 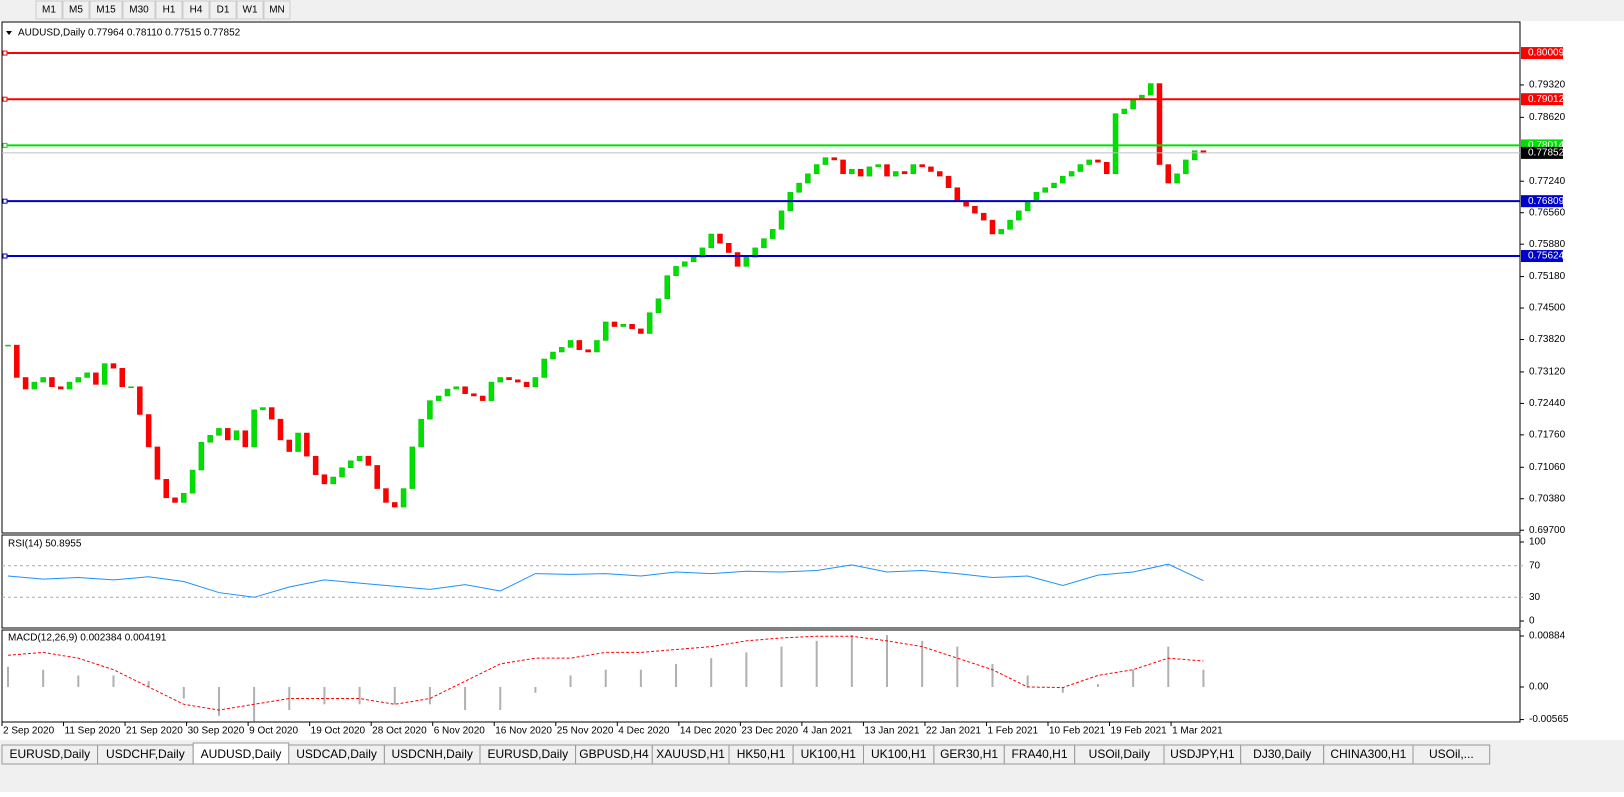 What do you see at coordinates (1119, 754) in the screenshot?
I see `tab-label: USOil,Daily` at bounding box center [1119, 754].